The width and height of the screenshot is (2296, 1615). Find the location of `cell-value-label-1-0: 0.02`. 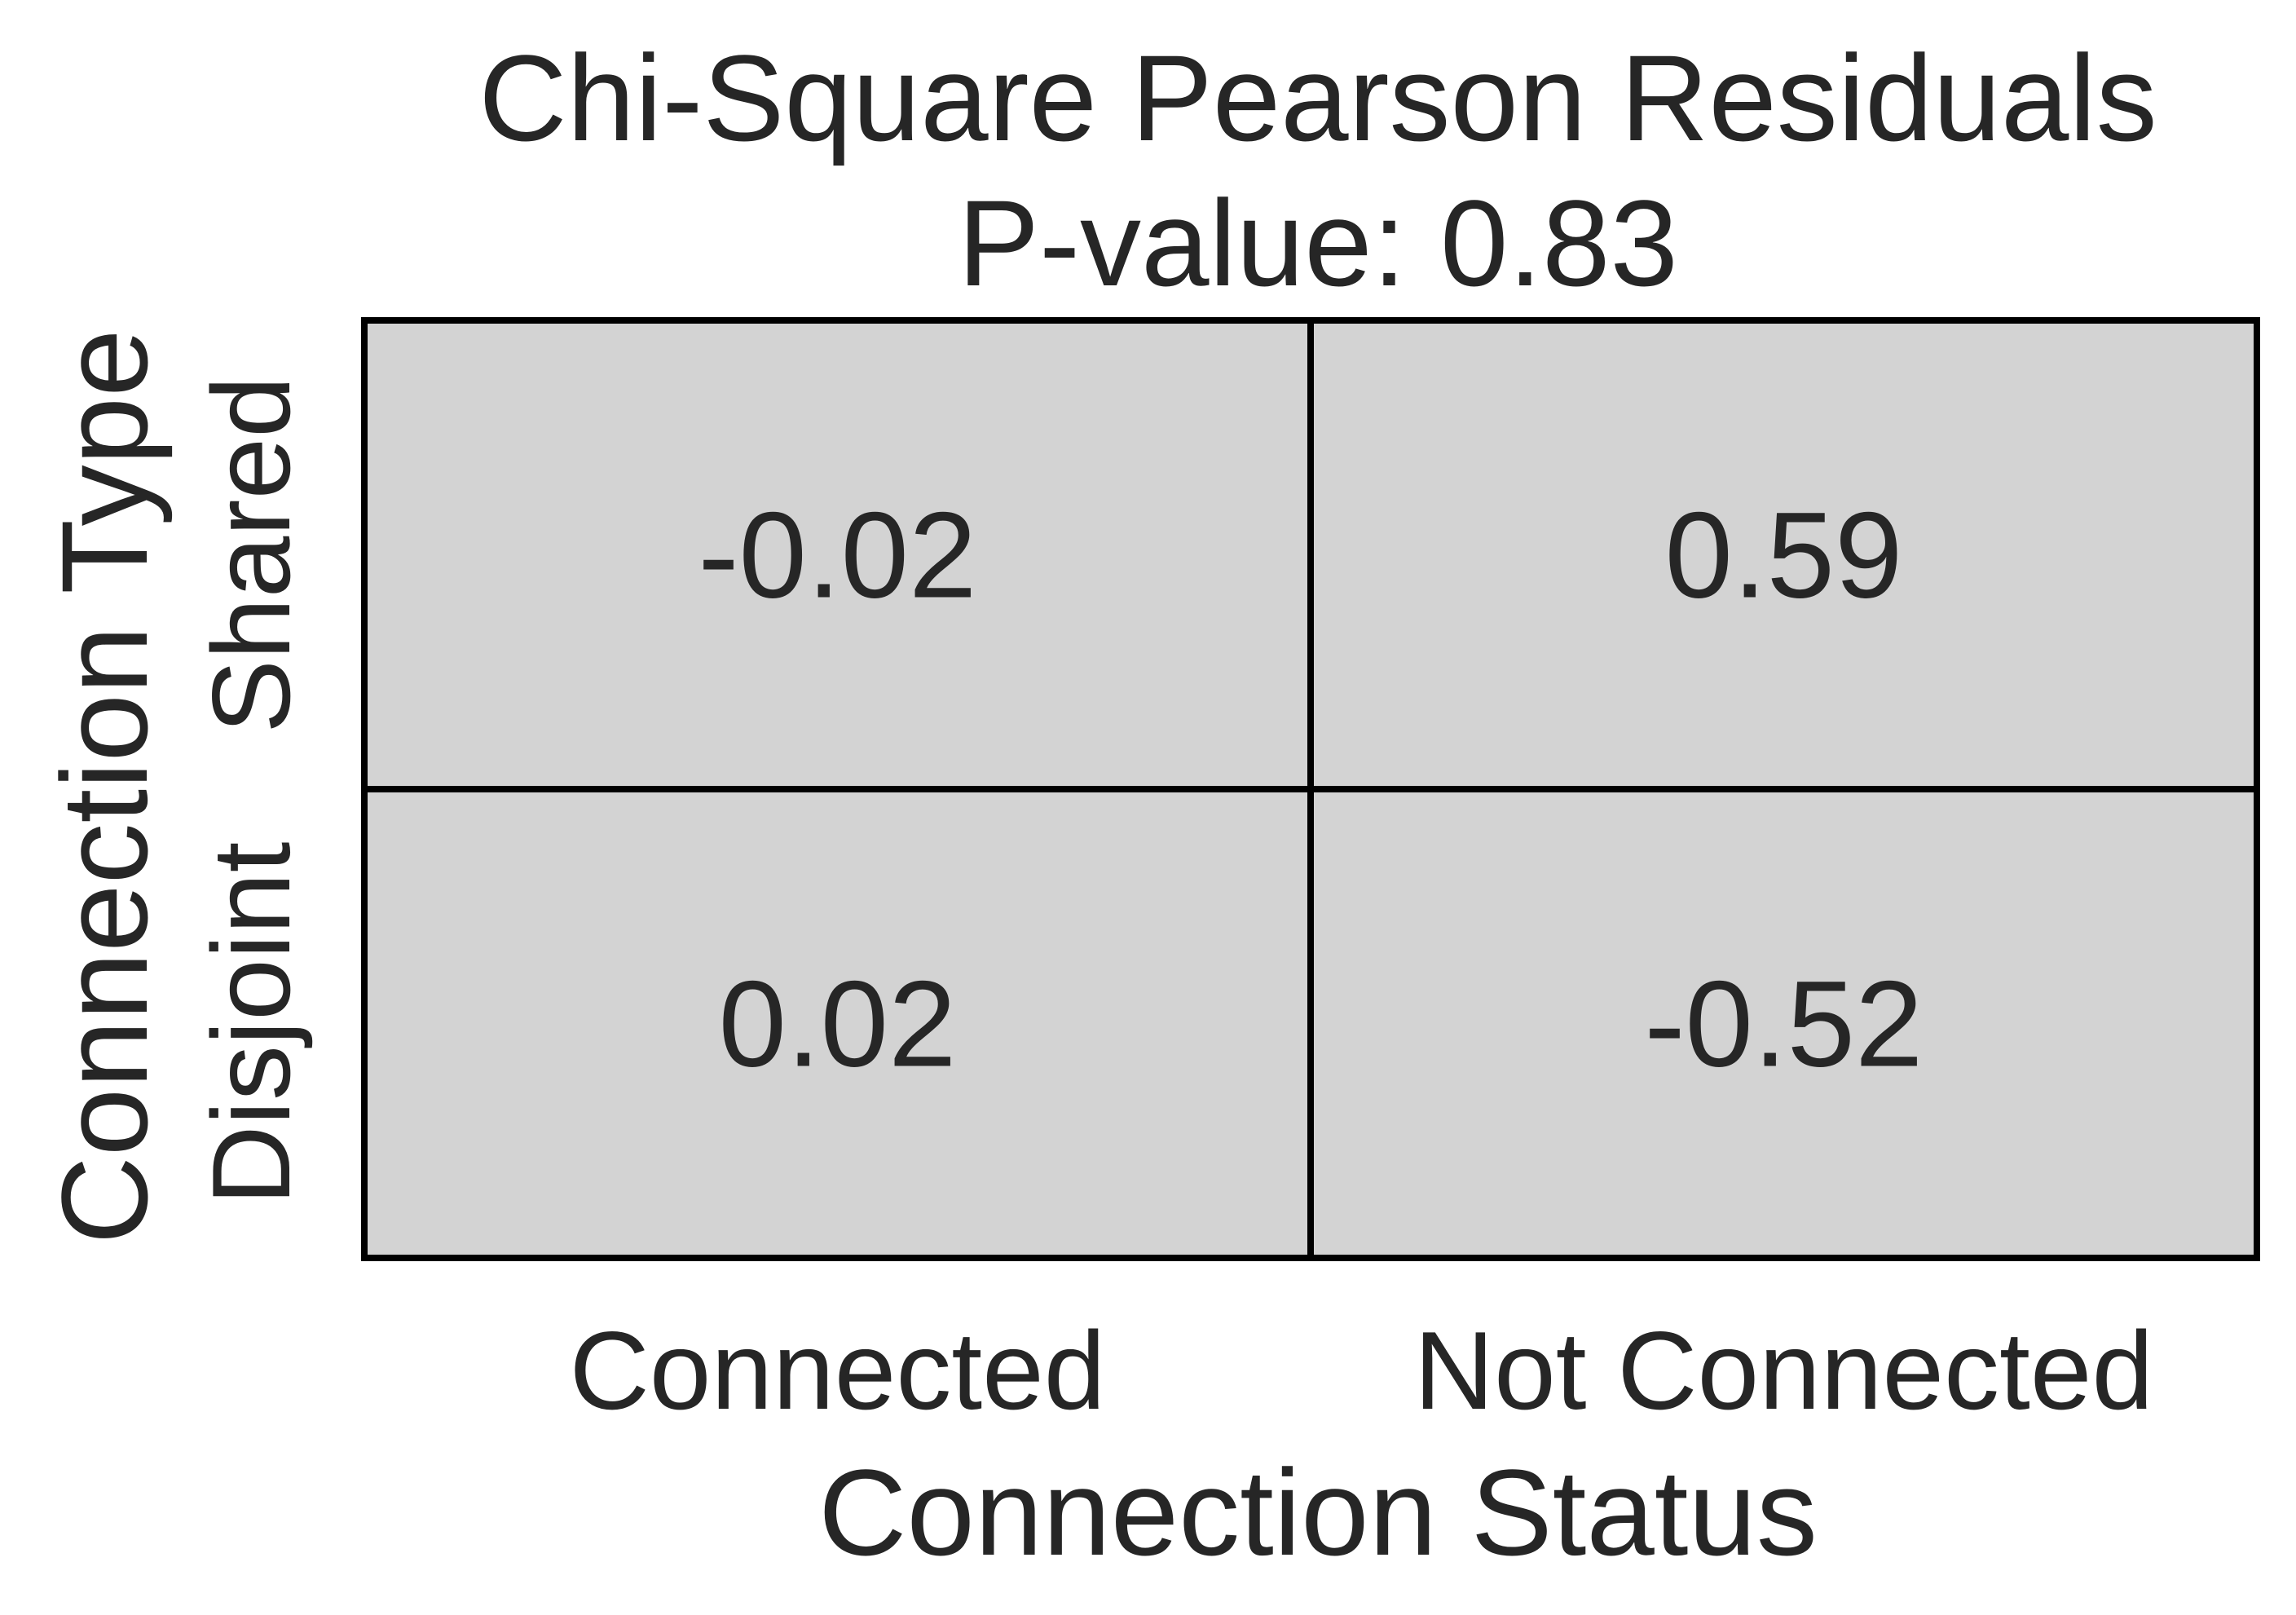

cell-value-label-1-0: 0.02 is located at coordinates (838, 1023).